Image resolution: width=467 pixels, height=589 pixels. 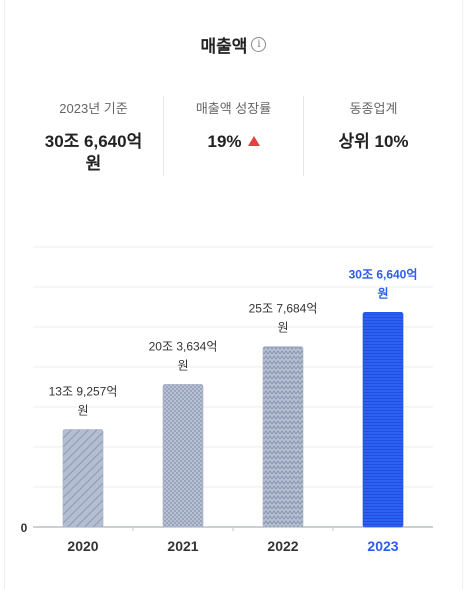 I want to click on title-row: 매출액 i, so click(x=233, y=44).